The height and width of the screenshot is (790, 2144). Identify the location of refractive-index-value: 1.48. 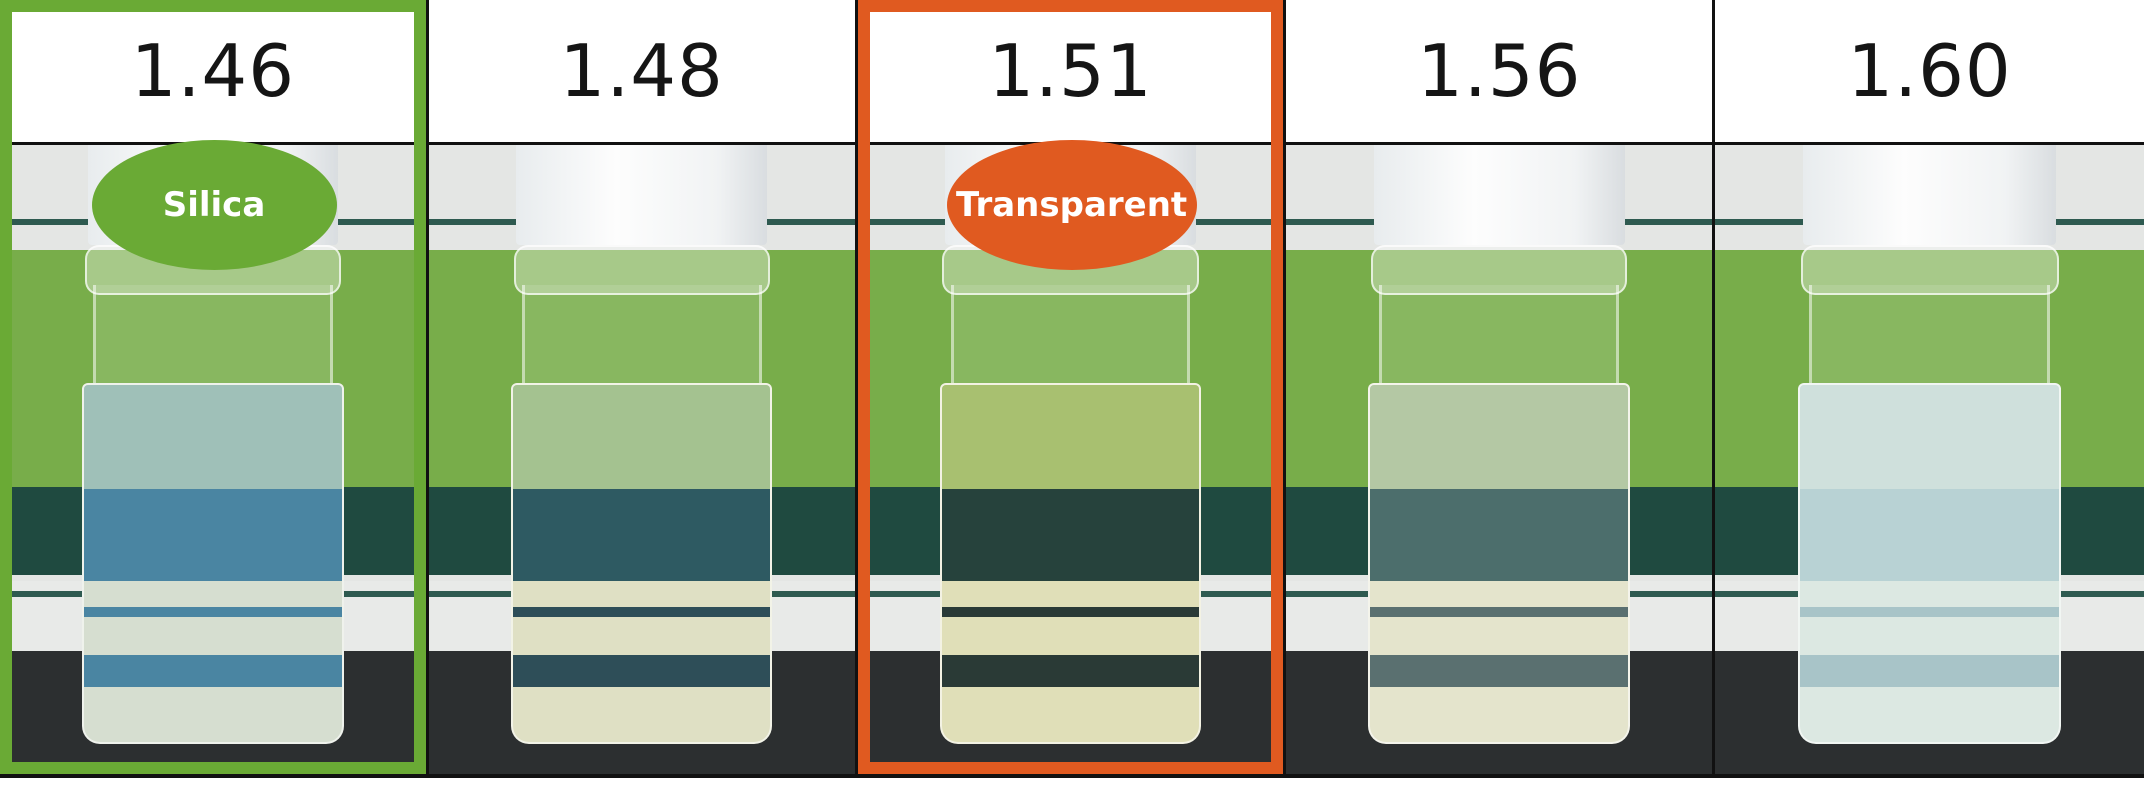
(641, 72).